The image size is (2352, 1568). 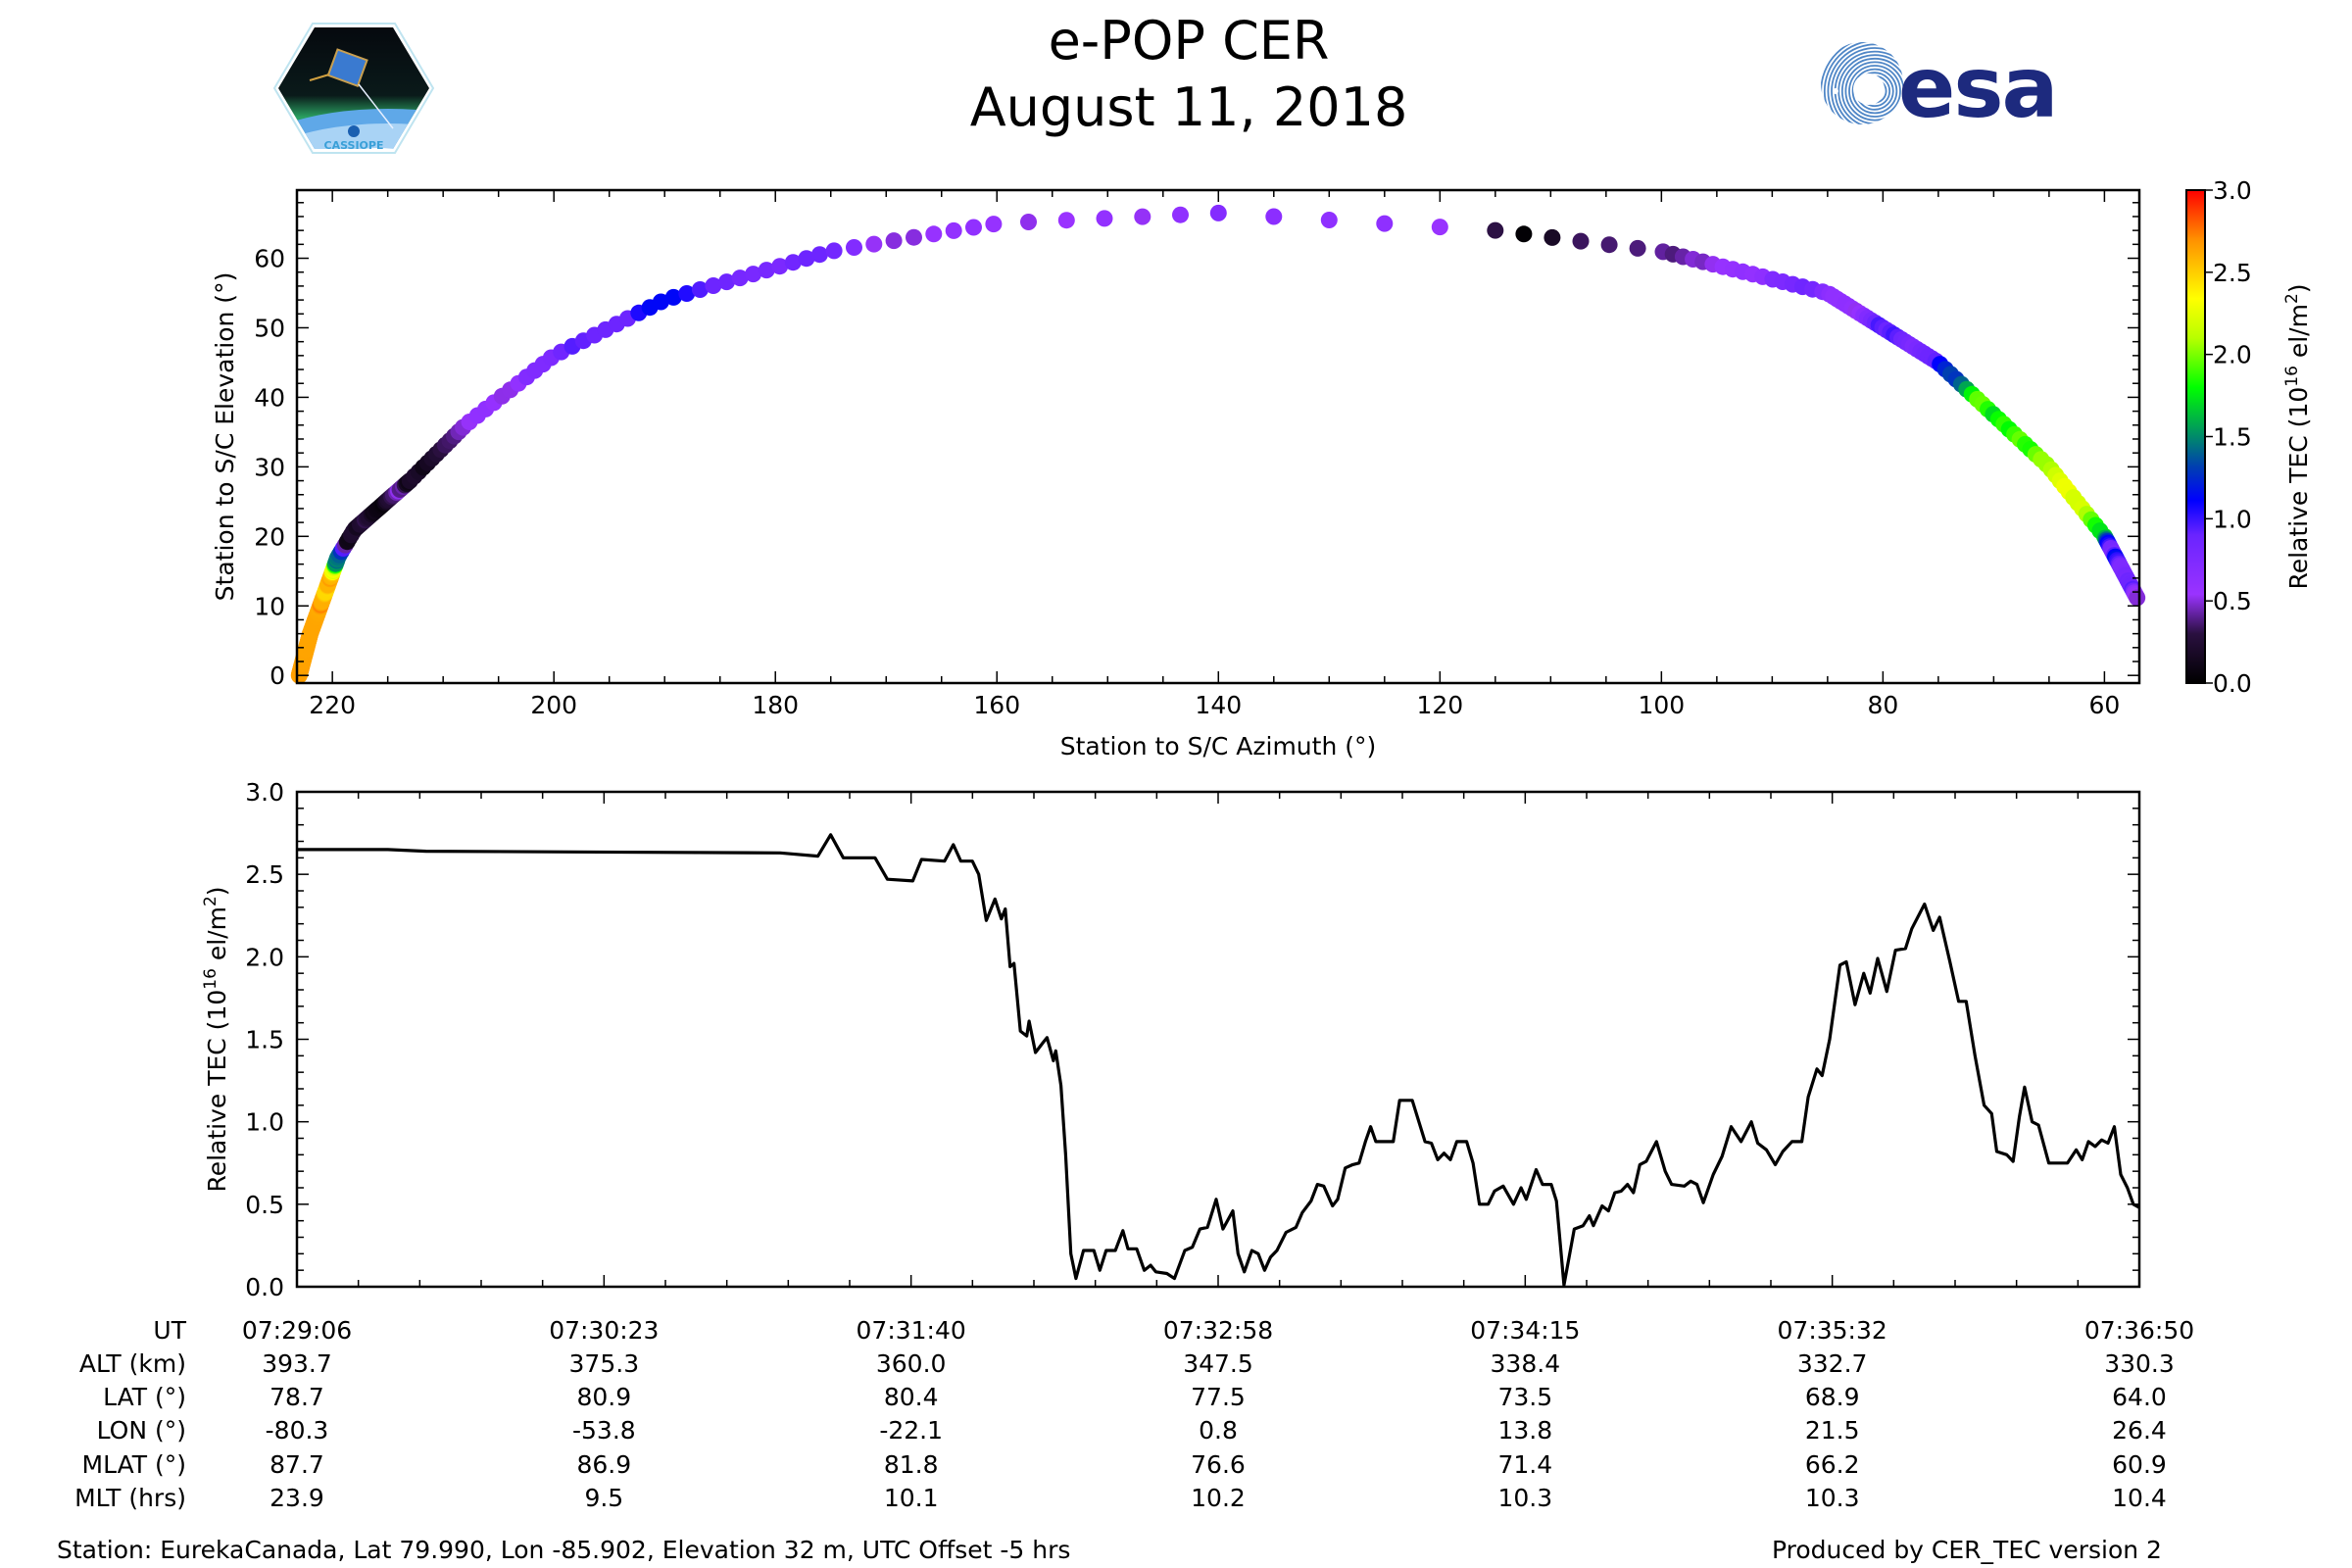 I want to click on esa-logo: esa, so click(x=1940, y=85).